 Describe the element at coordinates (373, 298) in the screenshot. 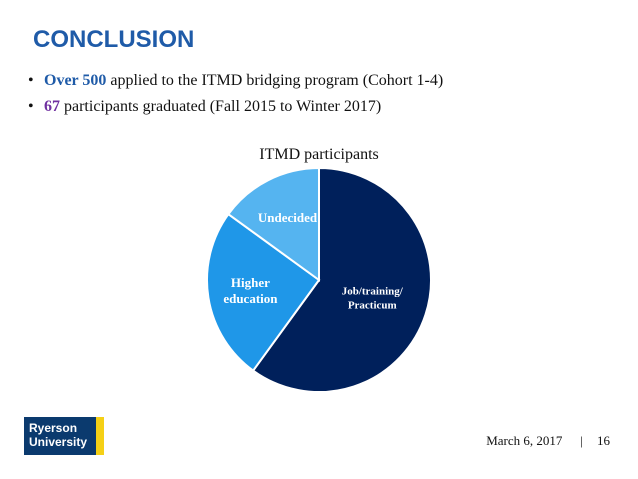

I see `pie-label-0: Job/training/Practicum` at that location.